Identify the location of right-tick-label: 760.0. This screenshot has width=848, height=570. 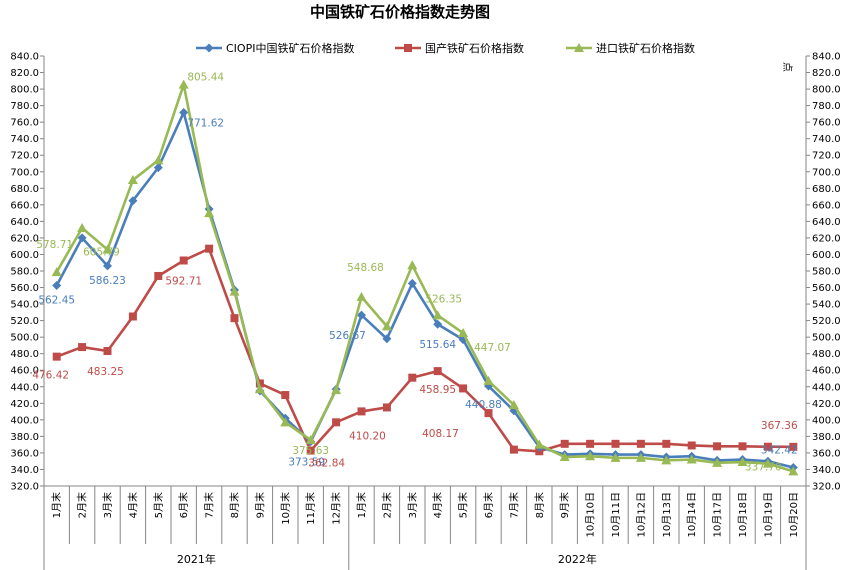
(826, 123).